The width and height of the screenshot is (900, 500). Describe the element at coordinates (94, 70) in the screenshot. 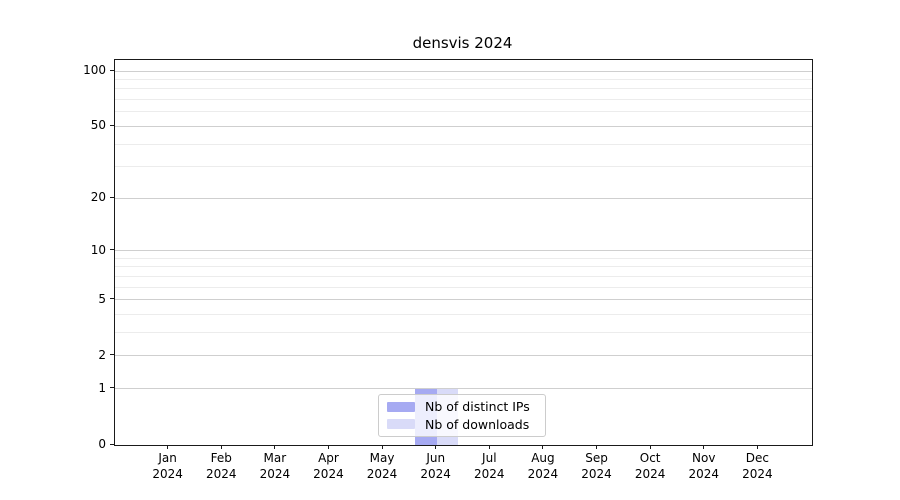

I see `y-tick-label-100: 100` at that location.